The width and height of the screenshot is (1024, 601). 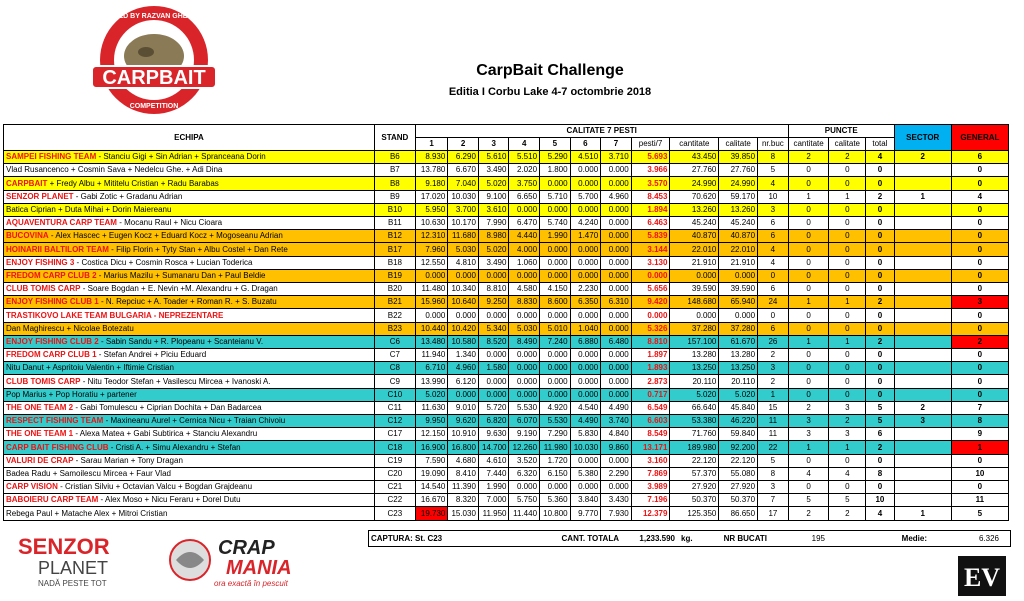 What do you see at coordinates (738, 474) in the screenshot?
I see `calitate-cell: 55.080` at bounding box center [738, 474].